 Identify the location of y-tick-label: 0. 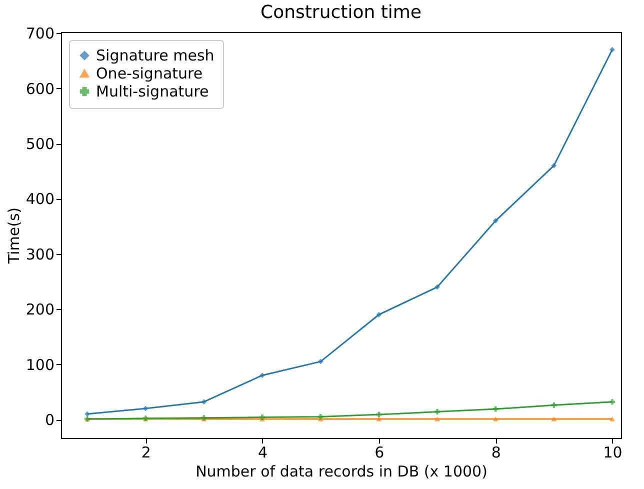
(49, 420).